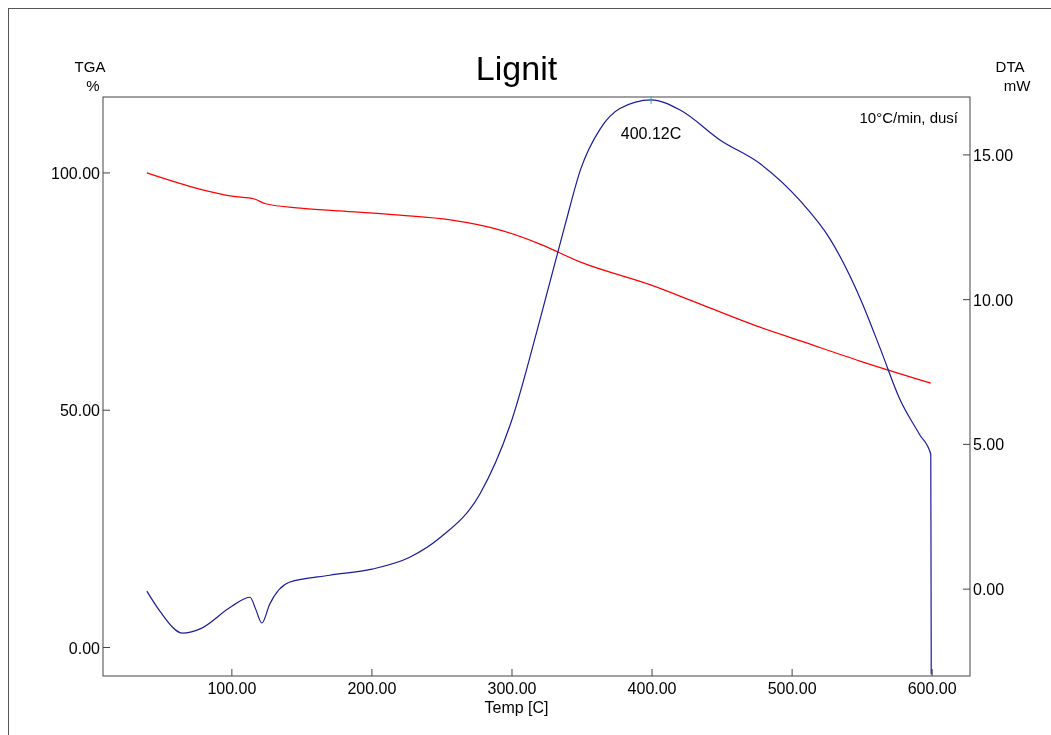 This screenshot has width=1051, height=735. I want to click on y2-tick-label: 5.00, so click(989, 445).